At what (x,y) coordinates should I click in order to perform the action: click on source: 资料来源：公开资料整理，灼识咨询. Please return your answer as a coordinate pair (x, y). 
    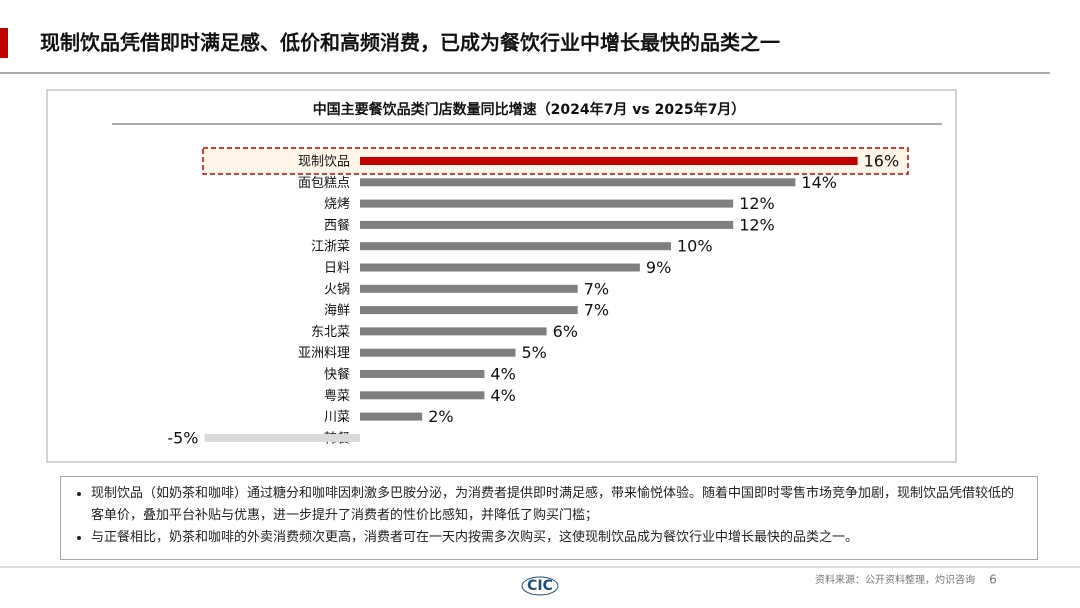
    Looking at the image, I should click on (895, 579).